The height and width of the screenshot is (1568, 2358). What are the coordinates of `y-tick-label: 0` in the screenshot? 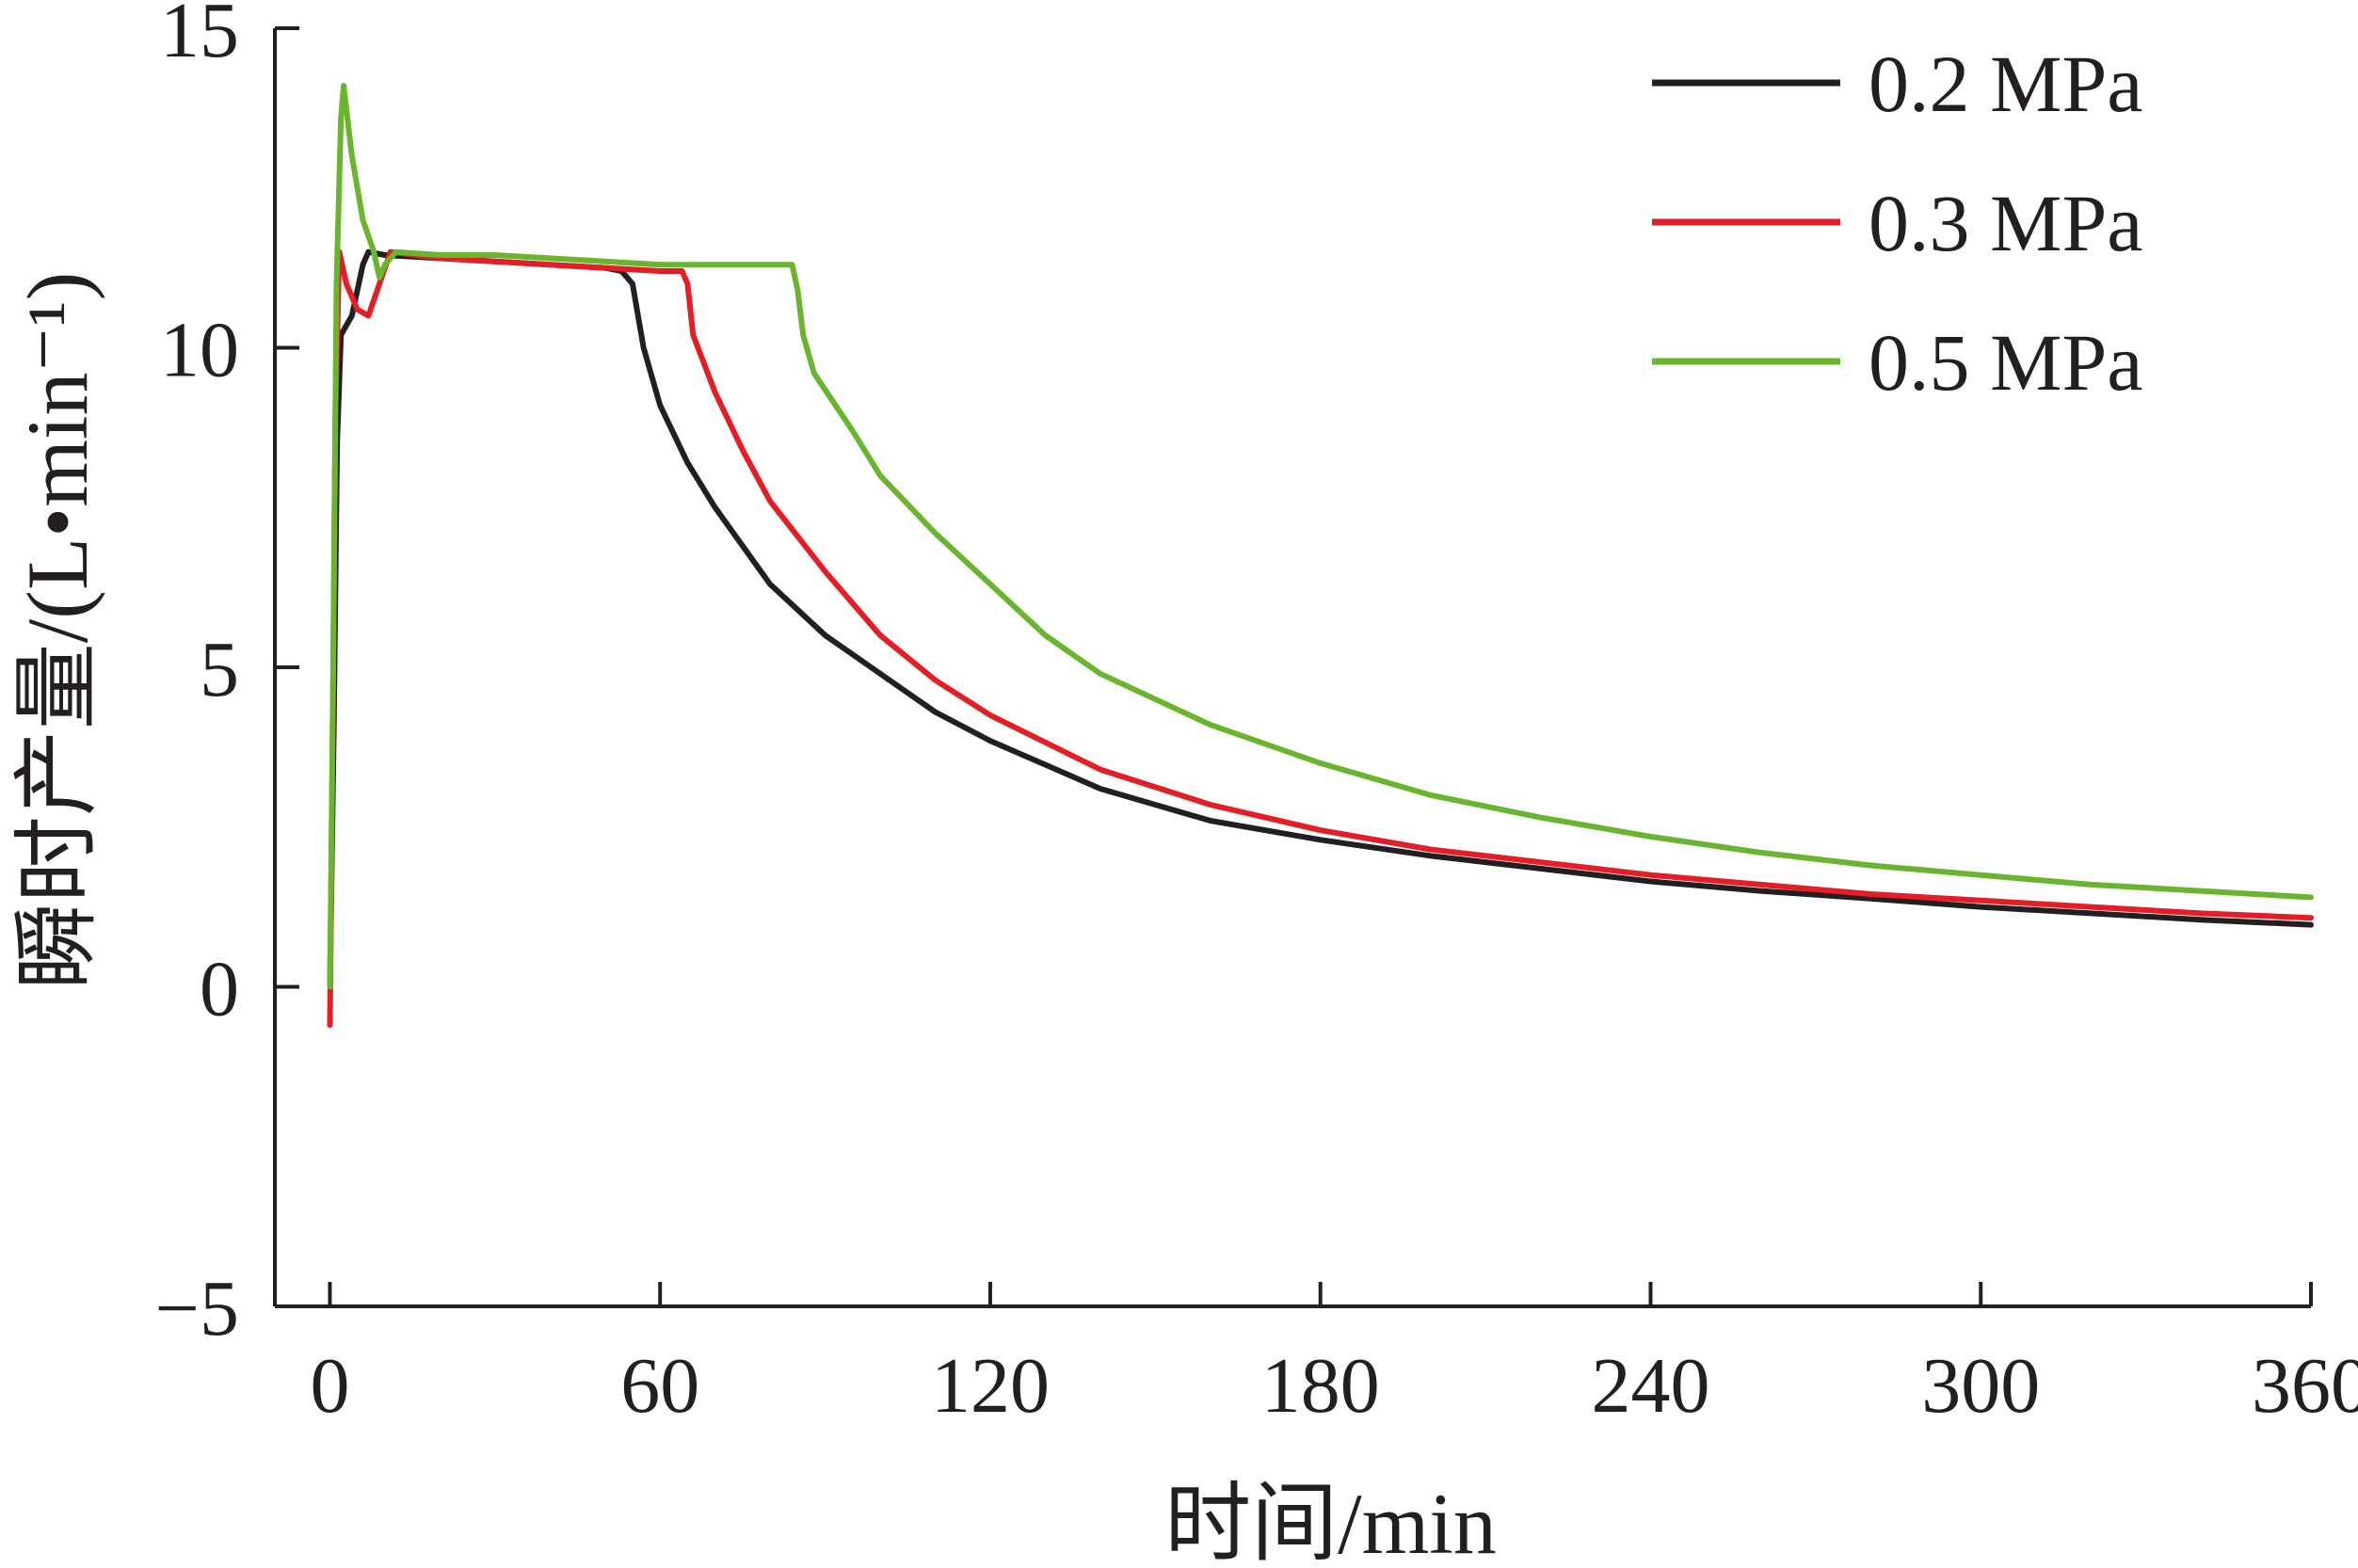 It's located at (220, 989).